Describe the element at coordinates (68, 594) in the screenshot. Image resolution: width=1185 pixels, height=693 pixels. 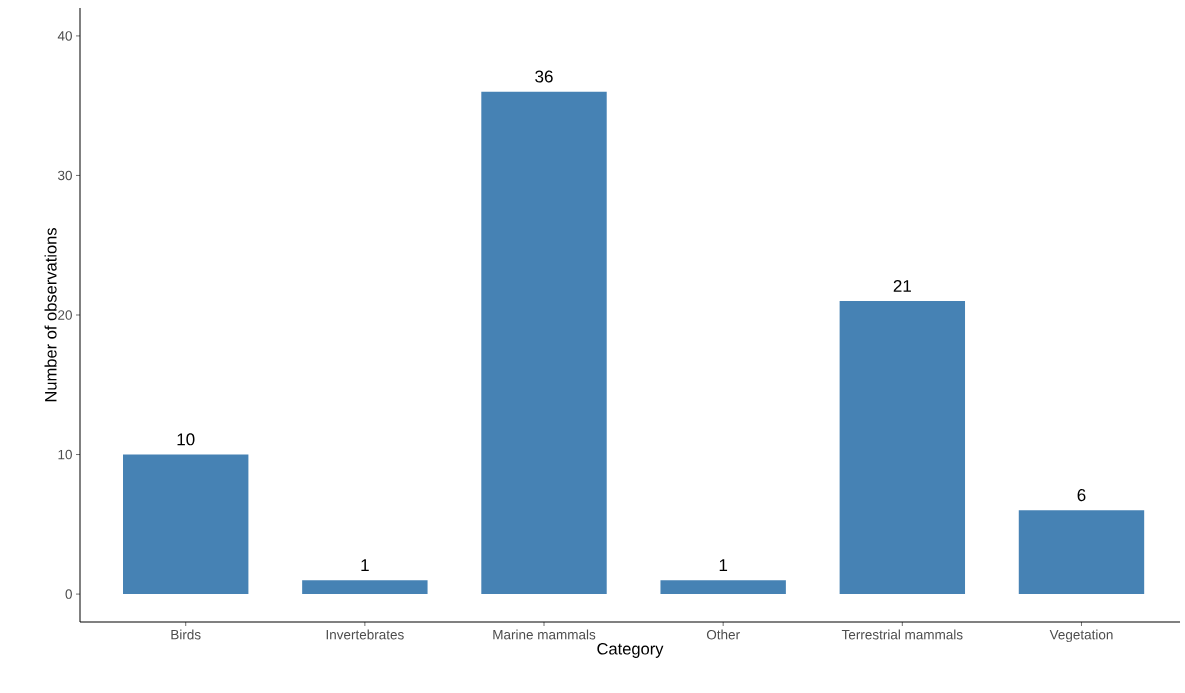
I see `y-tick-label: 0` at that location.